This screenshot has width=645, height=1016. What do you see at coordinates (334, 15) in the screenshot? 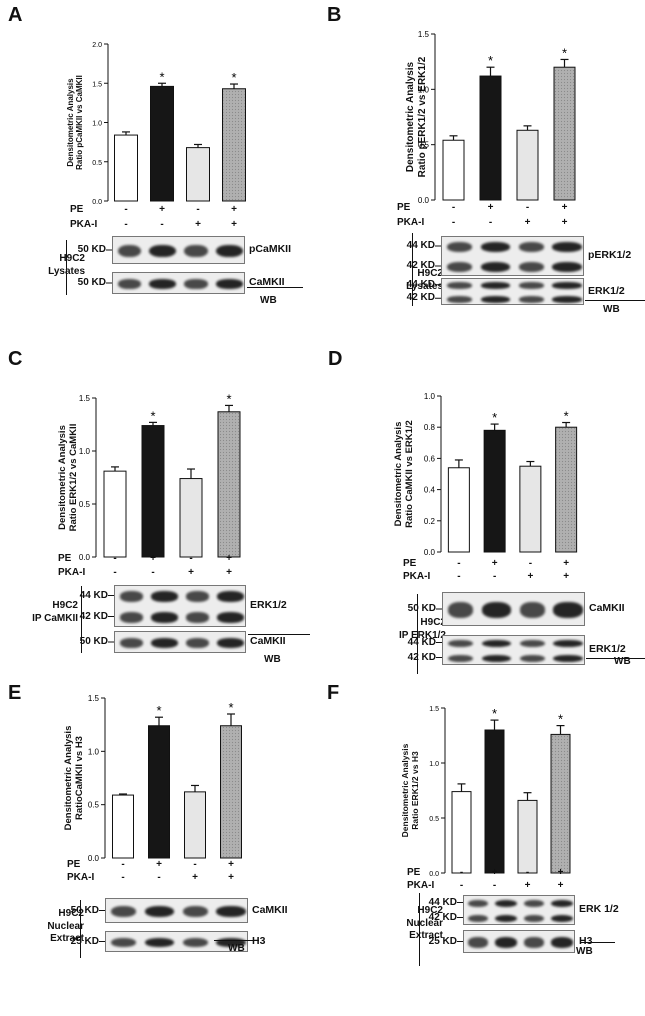
I see `panel-letter: B` at bounding box center [334, 15].